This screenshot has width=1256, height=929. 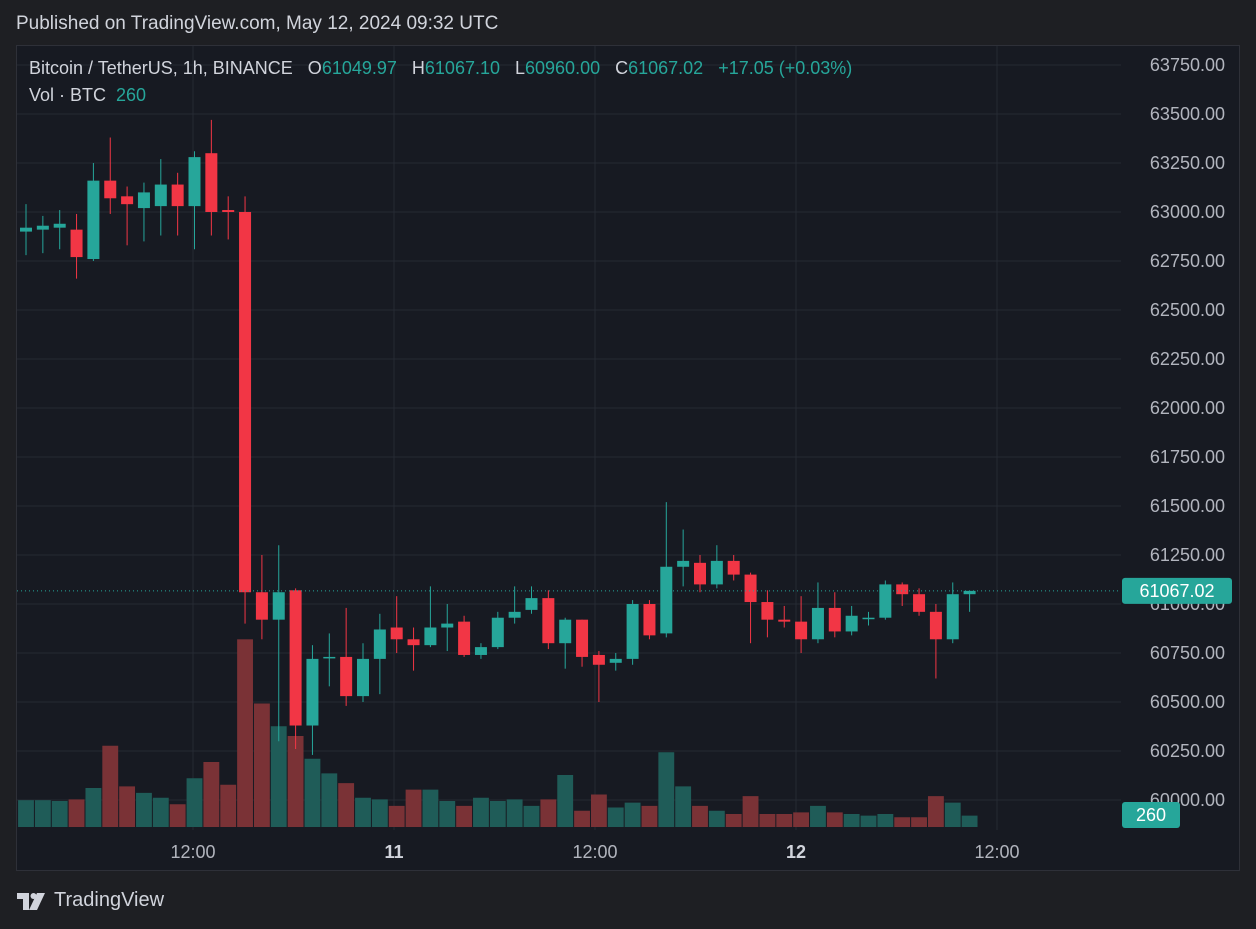 I want to click on brand-name: TradingView, so click(x=109, y=900).